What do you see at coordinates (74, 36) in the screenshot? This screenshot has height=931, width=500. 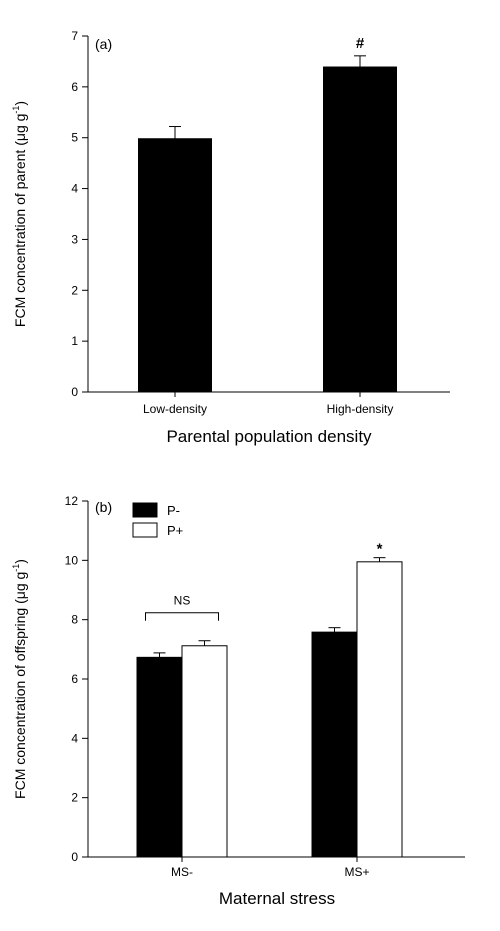 I see `panel-a-y-tick-label: 7` at bounding box center [74, 36].